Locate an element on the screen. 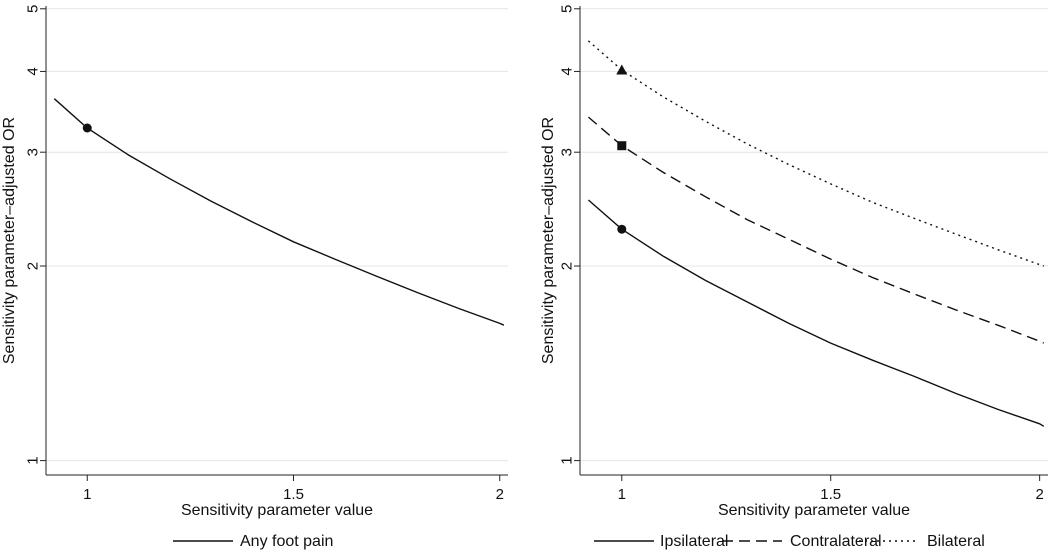  legend-label: Ipsilateral is located at coordinates (694, 541).